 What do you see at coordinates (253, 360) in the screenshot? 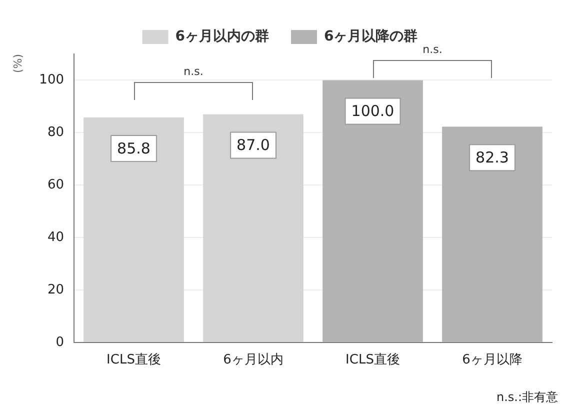
I see `x-tick-label: 6ヶ月以内` at bounding box center [253, 360].